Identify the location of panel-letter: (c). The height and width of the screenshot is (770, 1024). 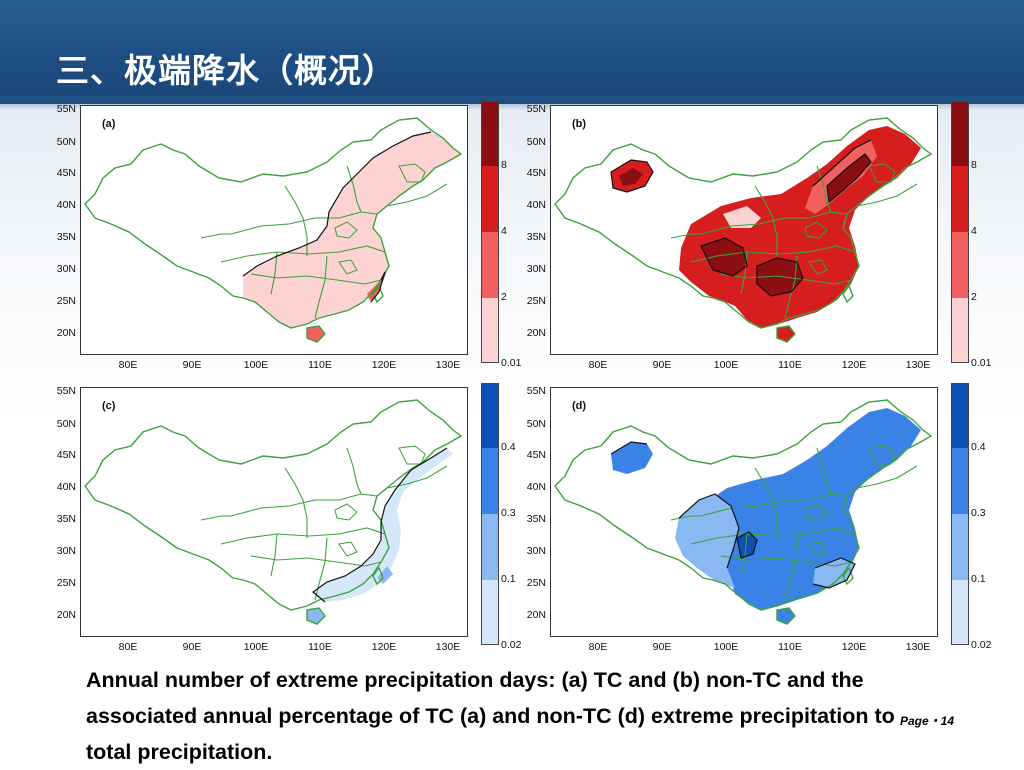
(109, 406).